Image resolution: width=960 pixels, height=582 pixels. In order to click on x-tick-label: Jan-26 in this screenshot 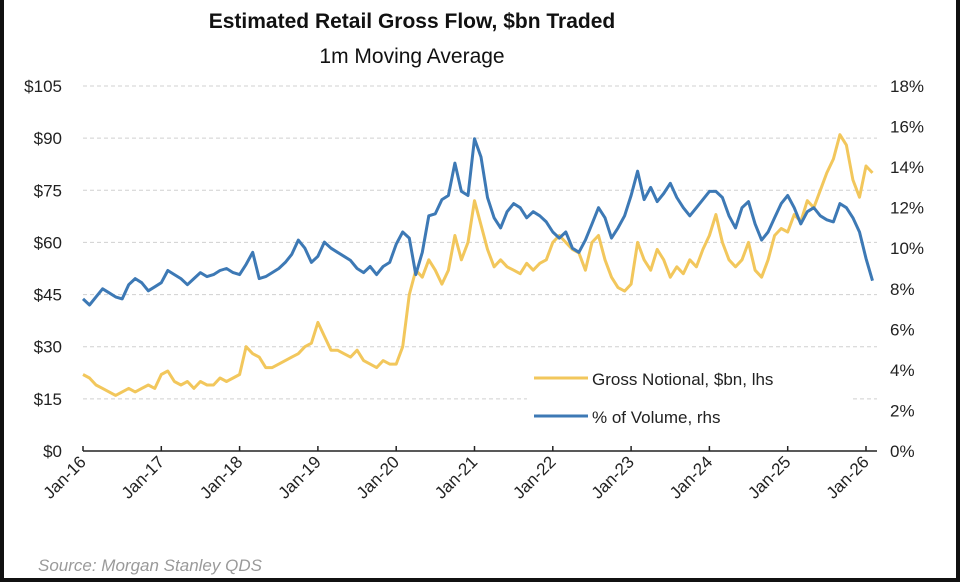, I will do `click(848, 477)`.